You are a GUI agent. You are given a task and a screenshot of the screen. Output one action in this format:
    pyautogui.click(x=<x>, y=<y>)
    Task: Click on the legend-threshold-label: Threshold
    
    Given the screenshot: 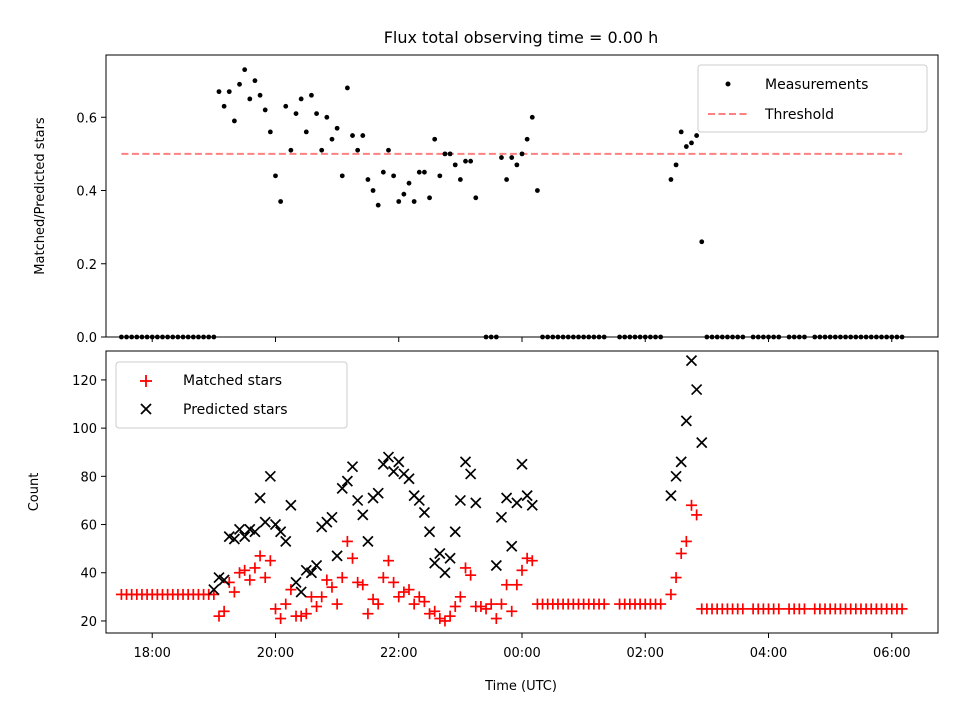 What is the action you would take?
    pyautogui.click(x=799, y=115)
    